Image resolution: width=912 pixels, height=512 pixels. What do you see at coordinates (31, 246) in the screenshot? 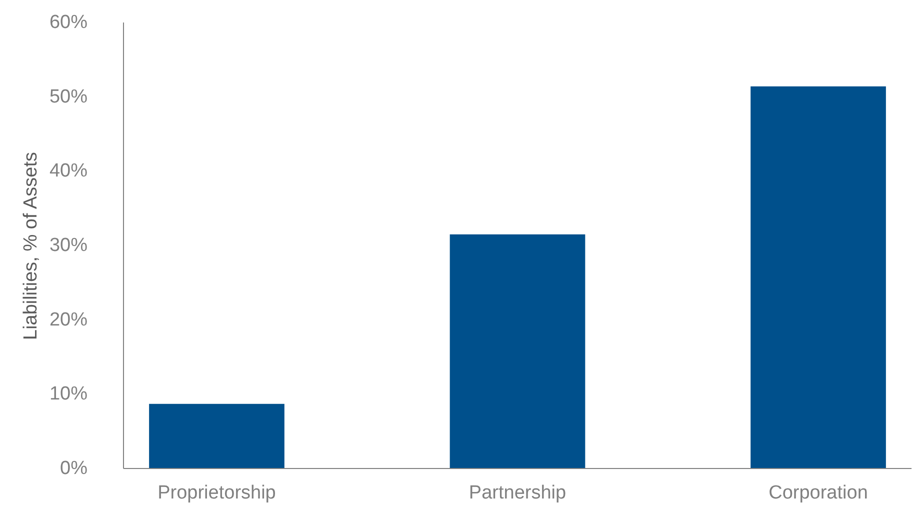
I see `y-axis-title: Liabilities, % of Assets` at bounding box center [31, 246].